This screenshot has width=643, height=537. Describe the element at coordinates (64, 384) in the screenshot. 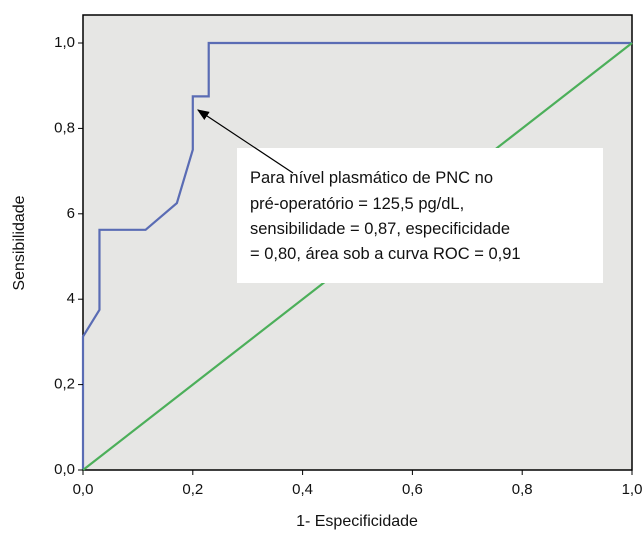

I see `y-tick-label: 0,2` at that location.